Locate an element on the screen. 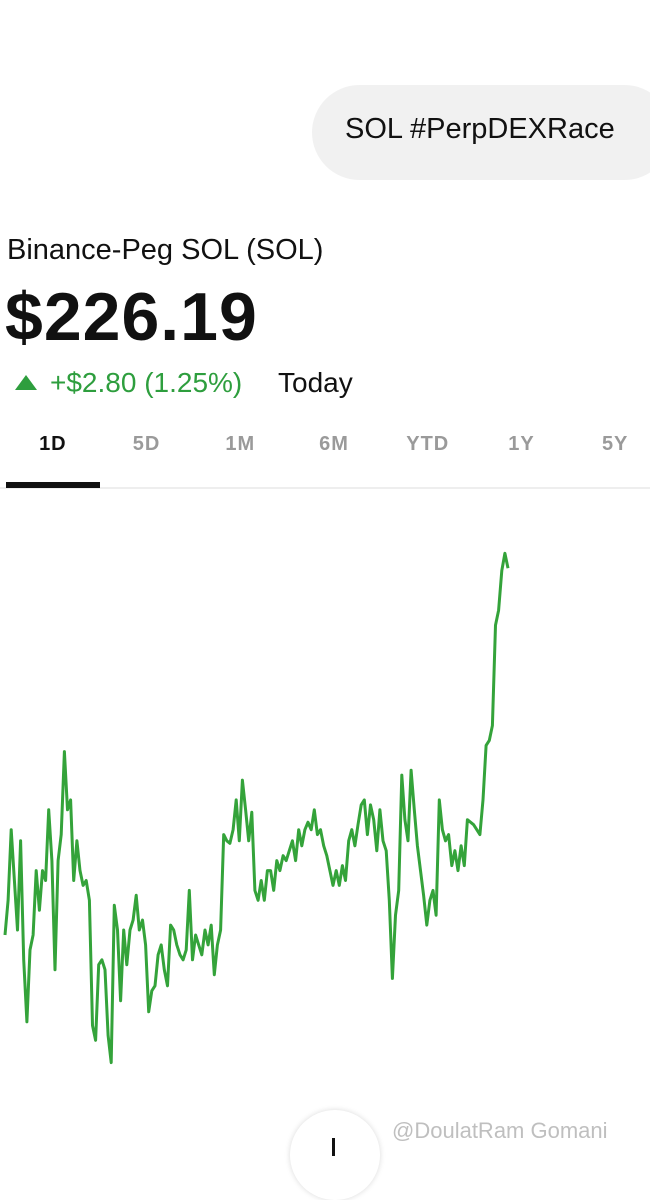 Image resolution: width=650 pixels, height=1200 pixels. range-tab: 5Y is located at coordinates (615, 444).